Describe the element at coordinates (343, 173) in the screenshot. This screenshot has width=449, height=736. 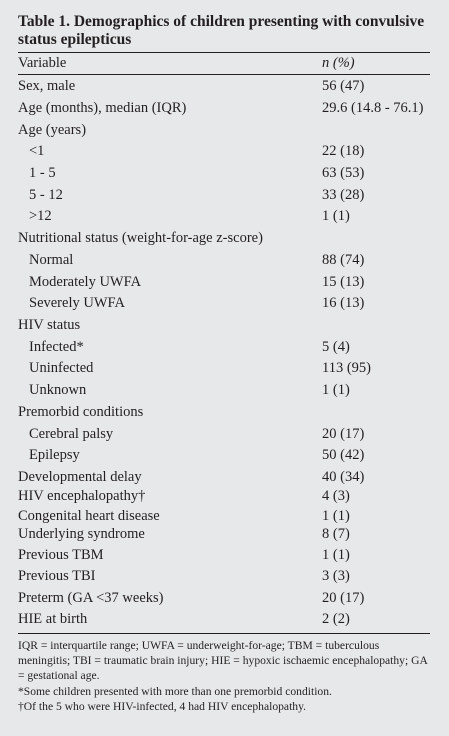
I see `row-value: 63 (53)` at that location.